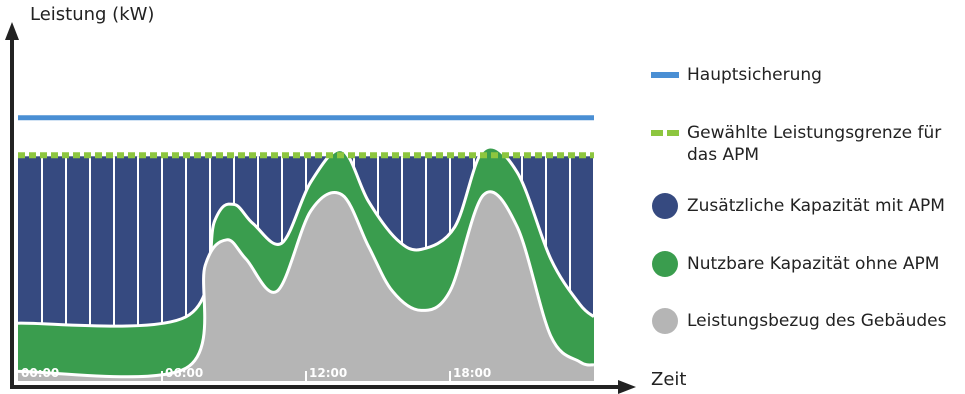  Describe the element at coordinates (754, 75) in the screenshot. I see `legend-label: Hauptsicherung` at that location.